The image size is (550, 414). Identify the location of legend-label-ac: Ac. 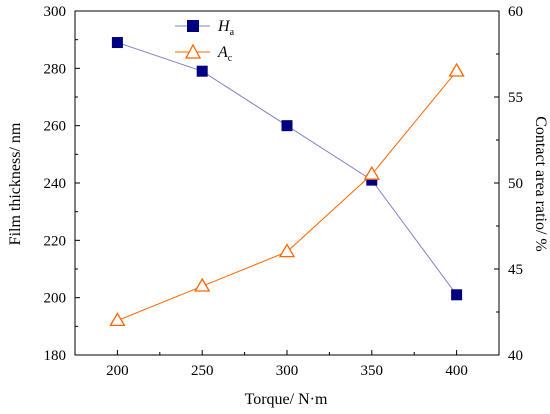
(225, 54).